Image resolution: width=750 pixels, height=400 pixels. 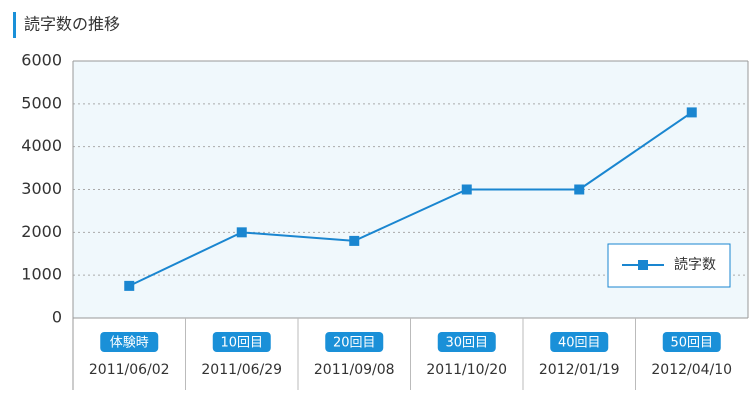 I want to click on x-tick-label: 20回目, so click(x=354, y=343).